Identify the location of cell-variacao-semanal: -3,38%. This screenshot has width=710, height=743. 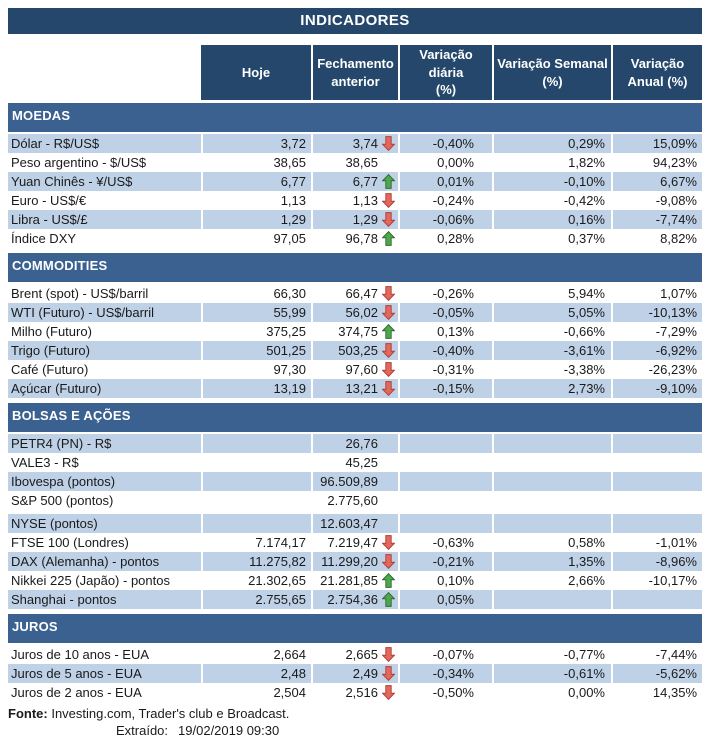
(551, 369).